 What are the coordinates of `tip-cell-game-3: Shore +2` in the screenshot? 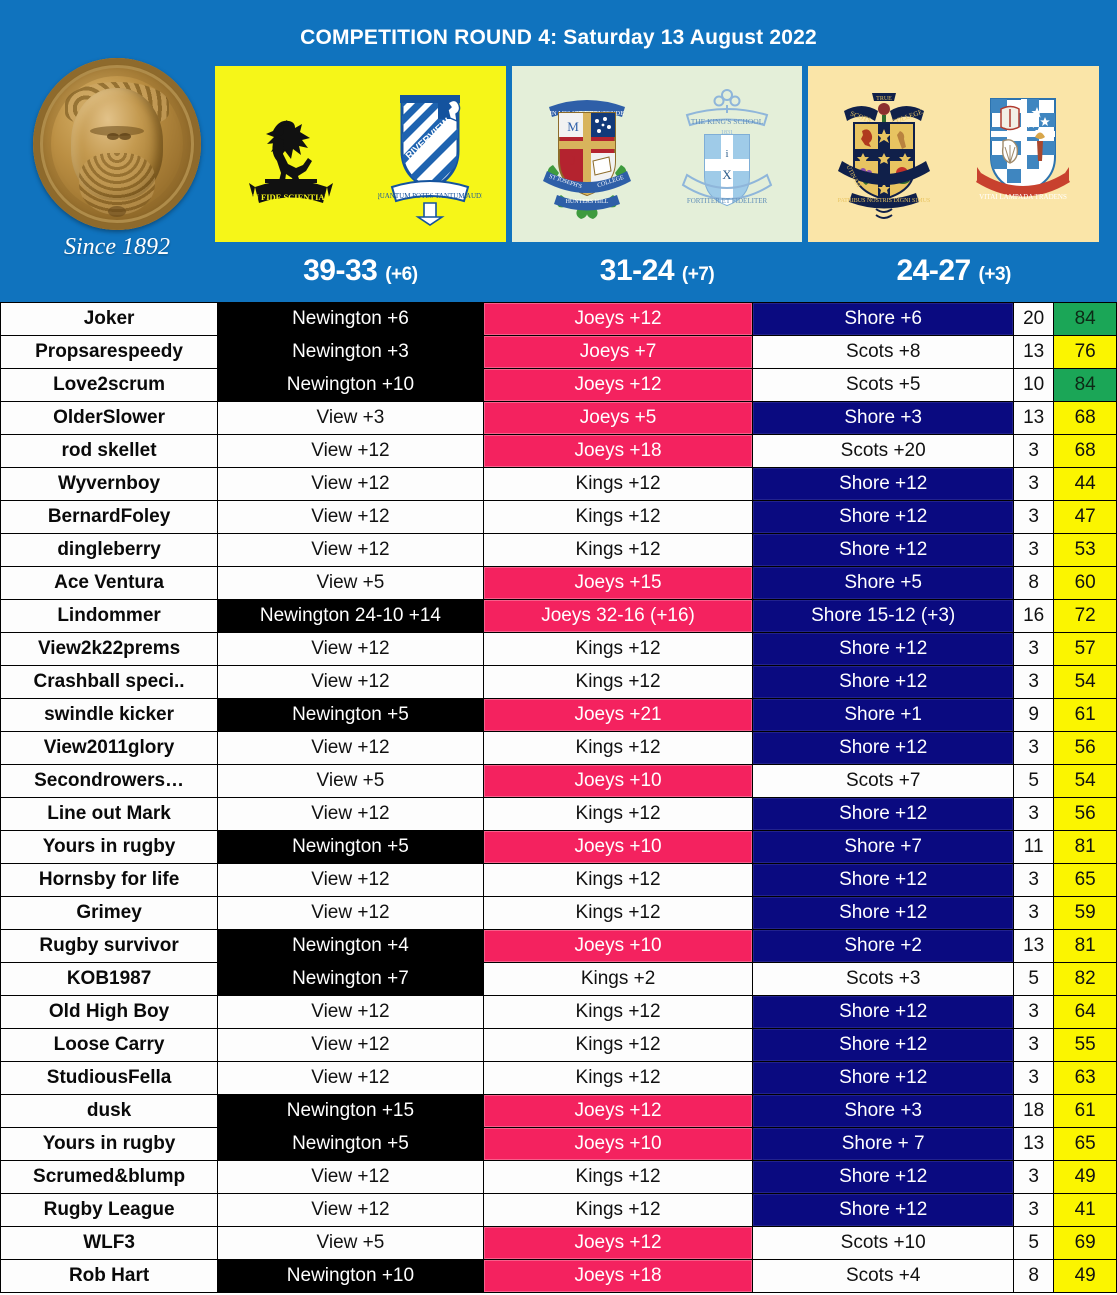 It's located at (883, 946).